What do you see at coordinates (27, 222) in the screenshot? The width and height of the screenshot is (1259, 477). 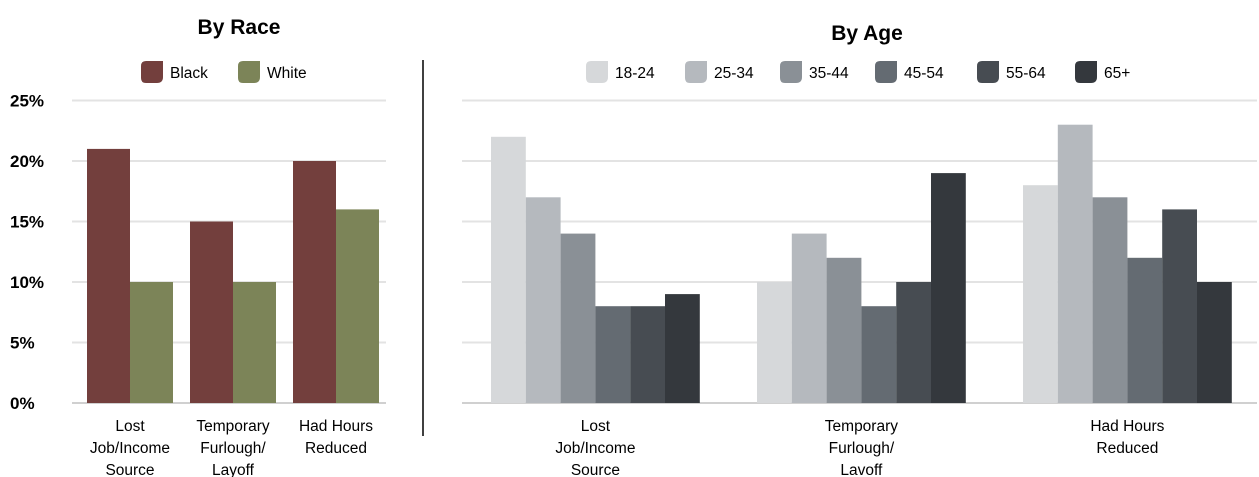 I see `y-tick-label: 15%` at bounding box center [27, 222].